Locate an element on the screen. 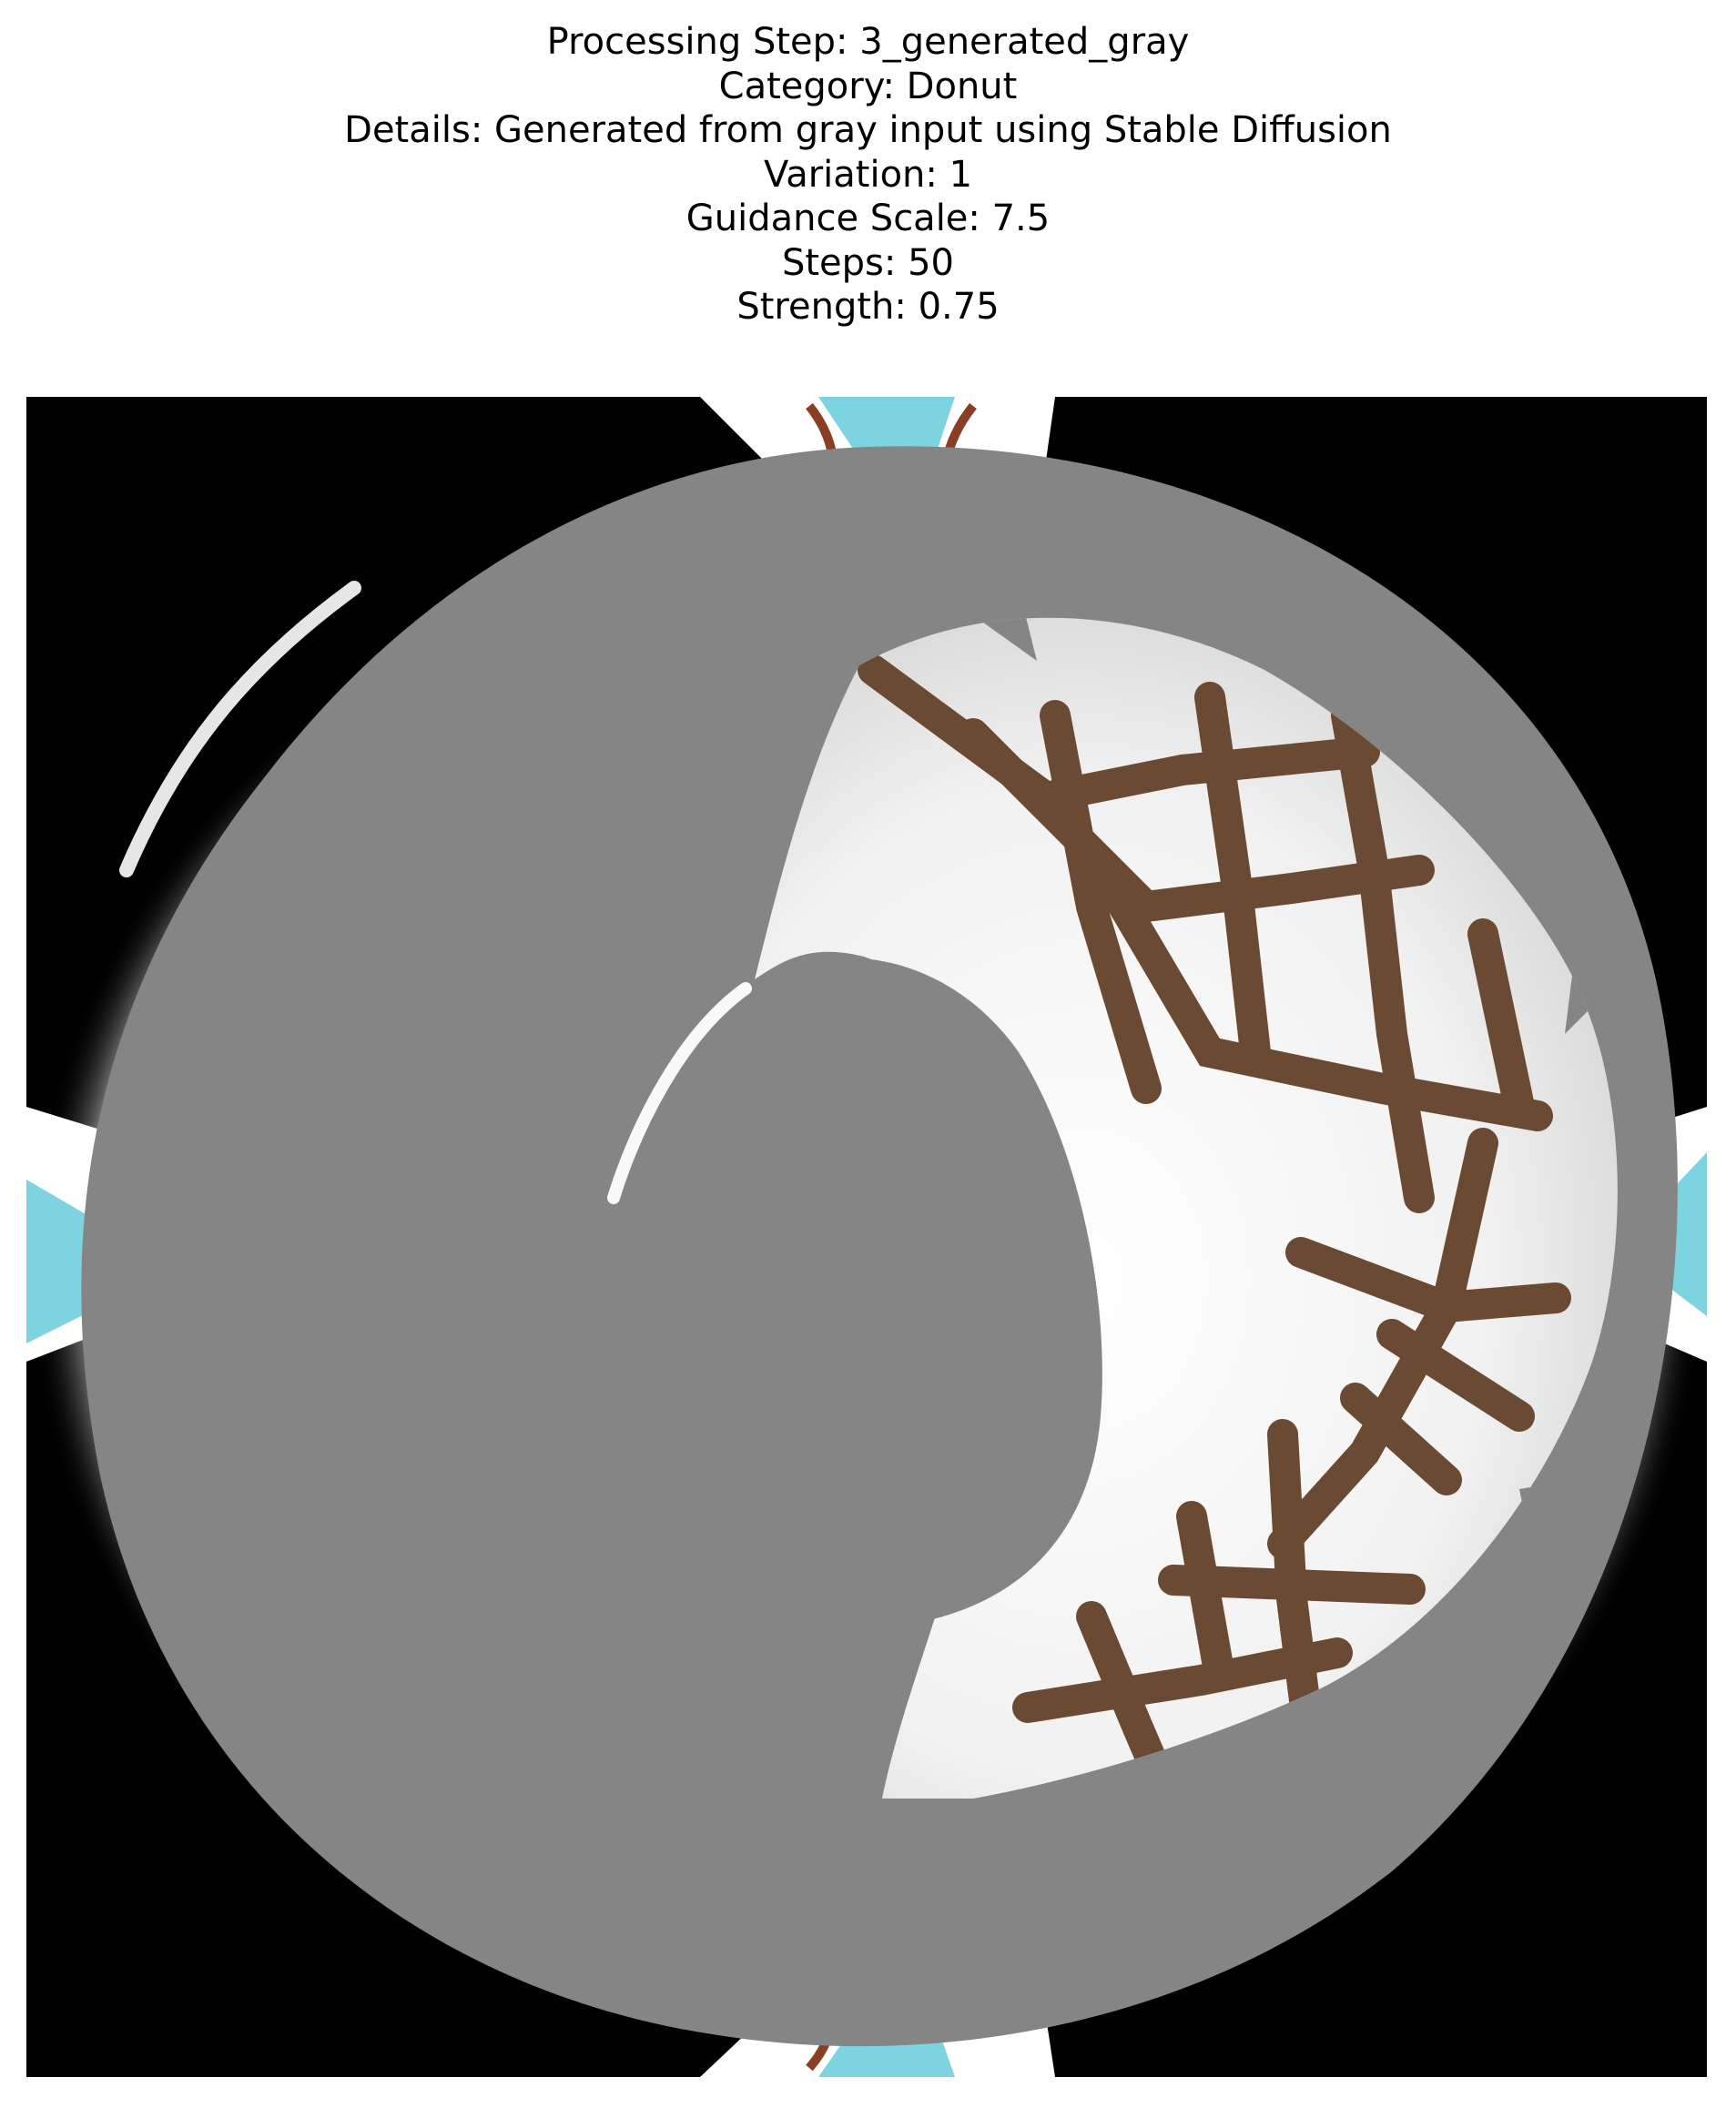 The height and width of the screenshot is (2108, 1736). title-line-strength: Strength: 0.75 is located at coordinates (868, 307).